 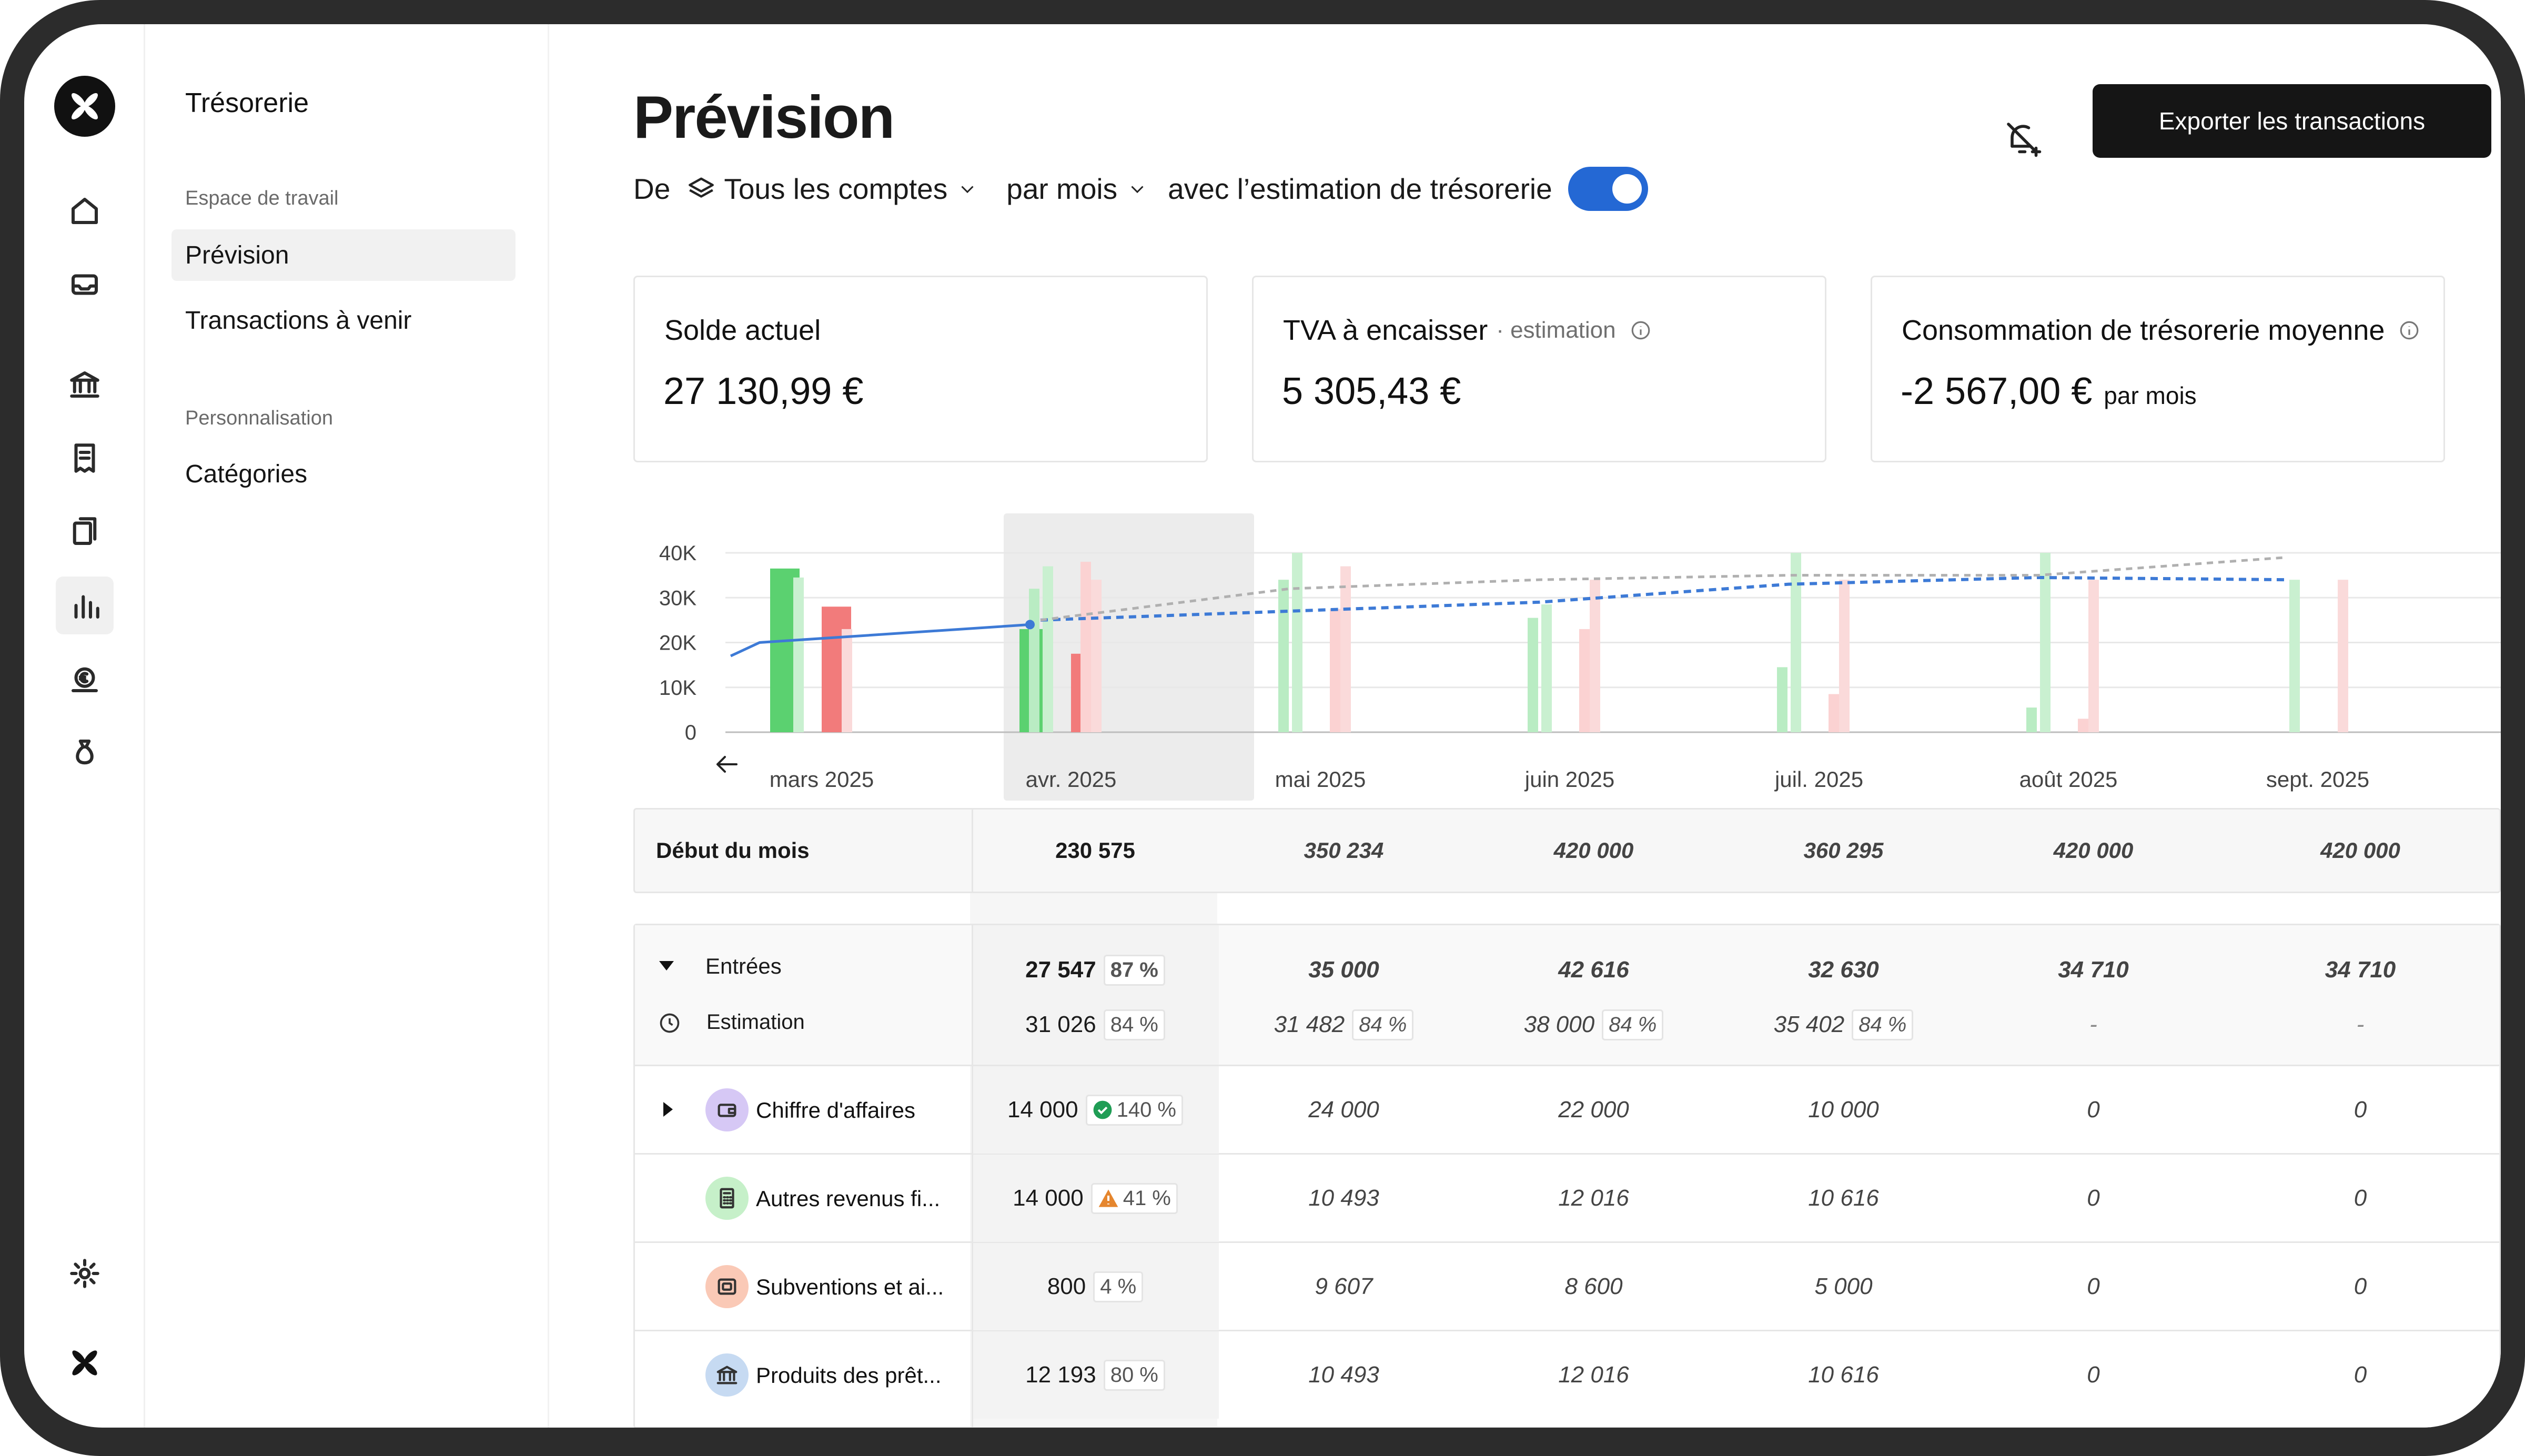 I want to click on value-text: -, so click(x=2093, y=1024).